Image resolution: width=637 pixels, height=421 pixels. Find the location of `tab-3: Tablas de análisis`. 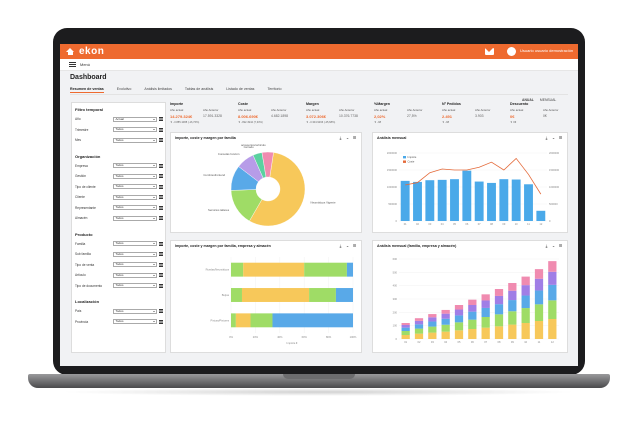

tab-3: Tablas de análisis is located at coordinates (199, 89).